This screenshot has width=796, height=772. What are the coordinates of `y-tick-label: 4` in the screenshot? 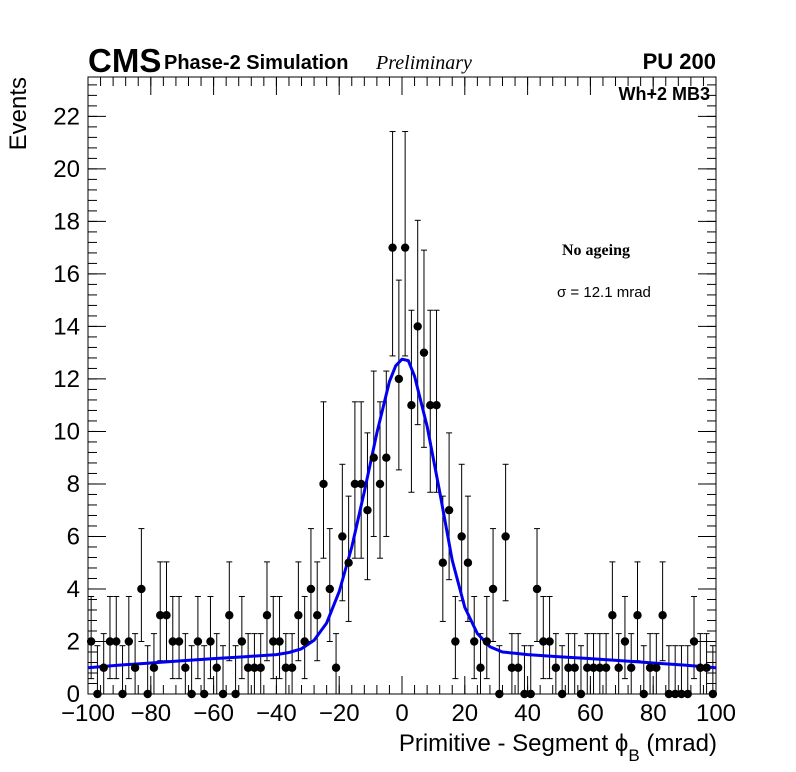 It's located at (73, 589).